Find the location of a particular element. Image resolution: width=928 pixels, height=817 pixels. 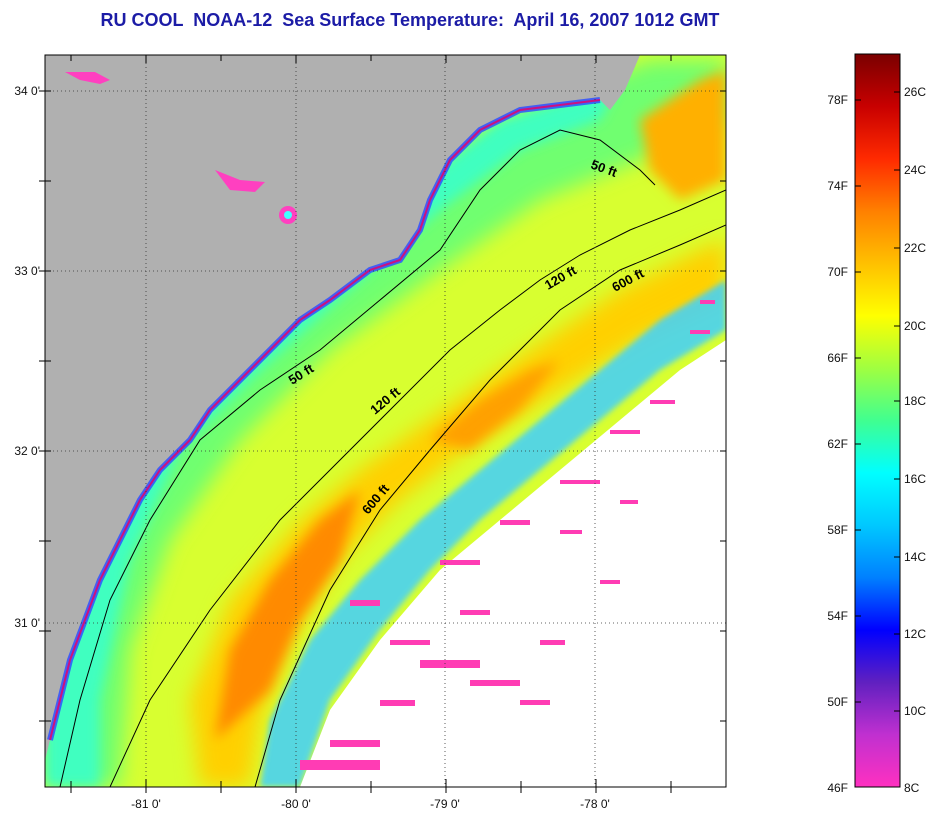

warm-core-north is located at coordinates (683, 135).